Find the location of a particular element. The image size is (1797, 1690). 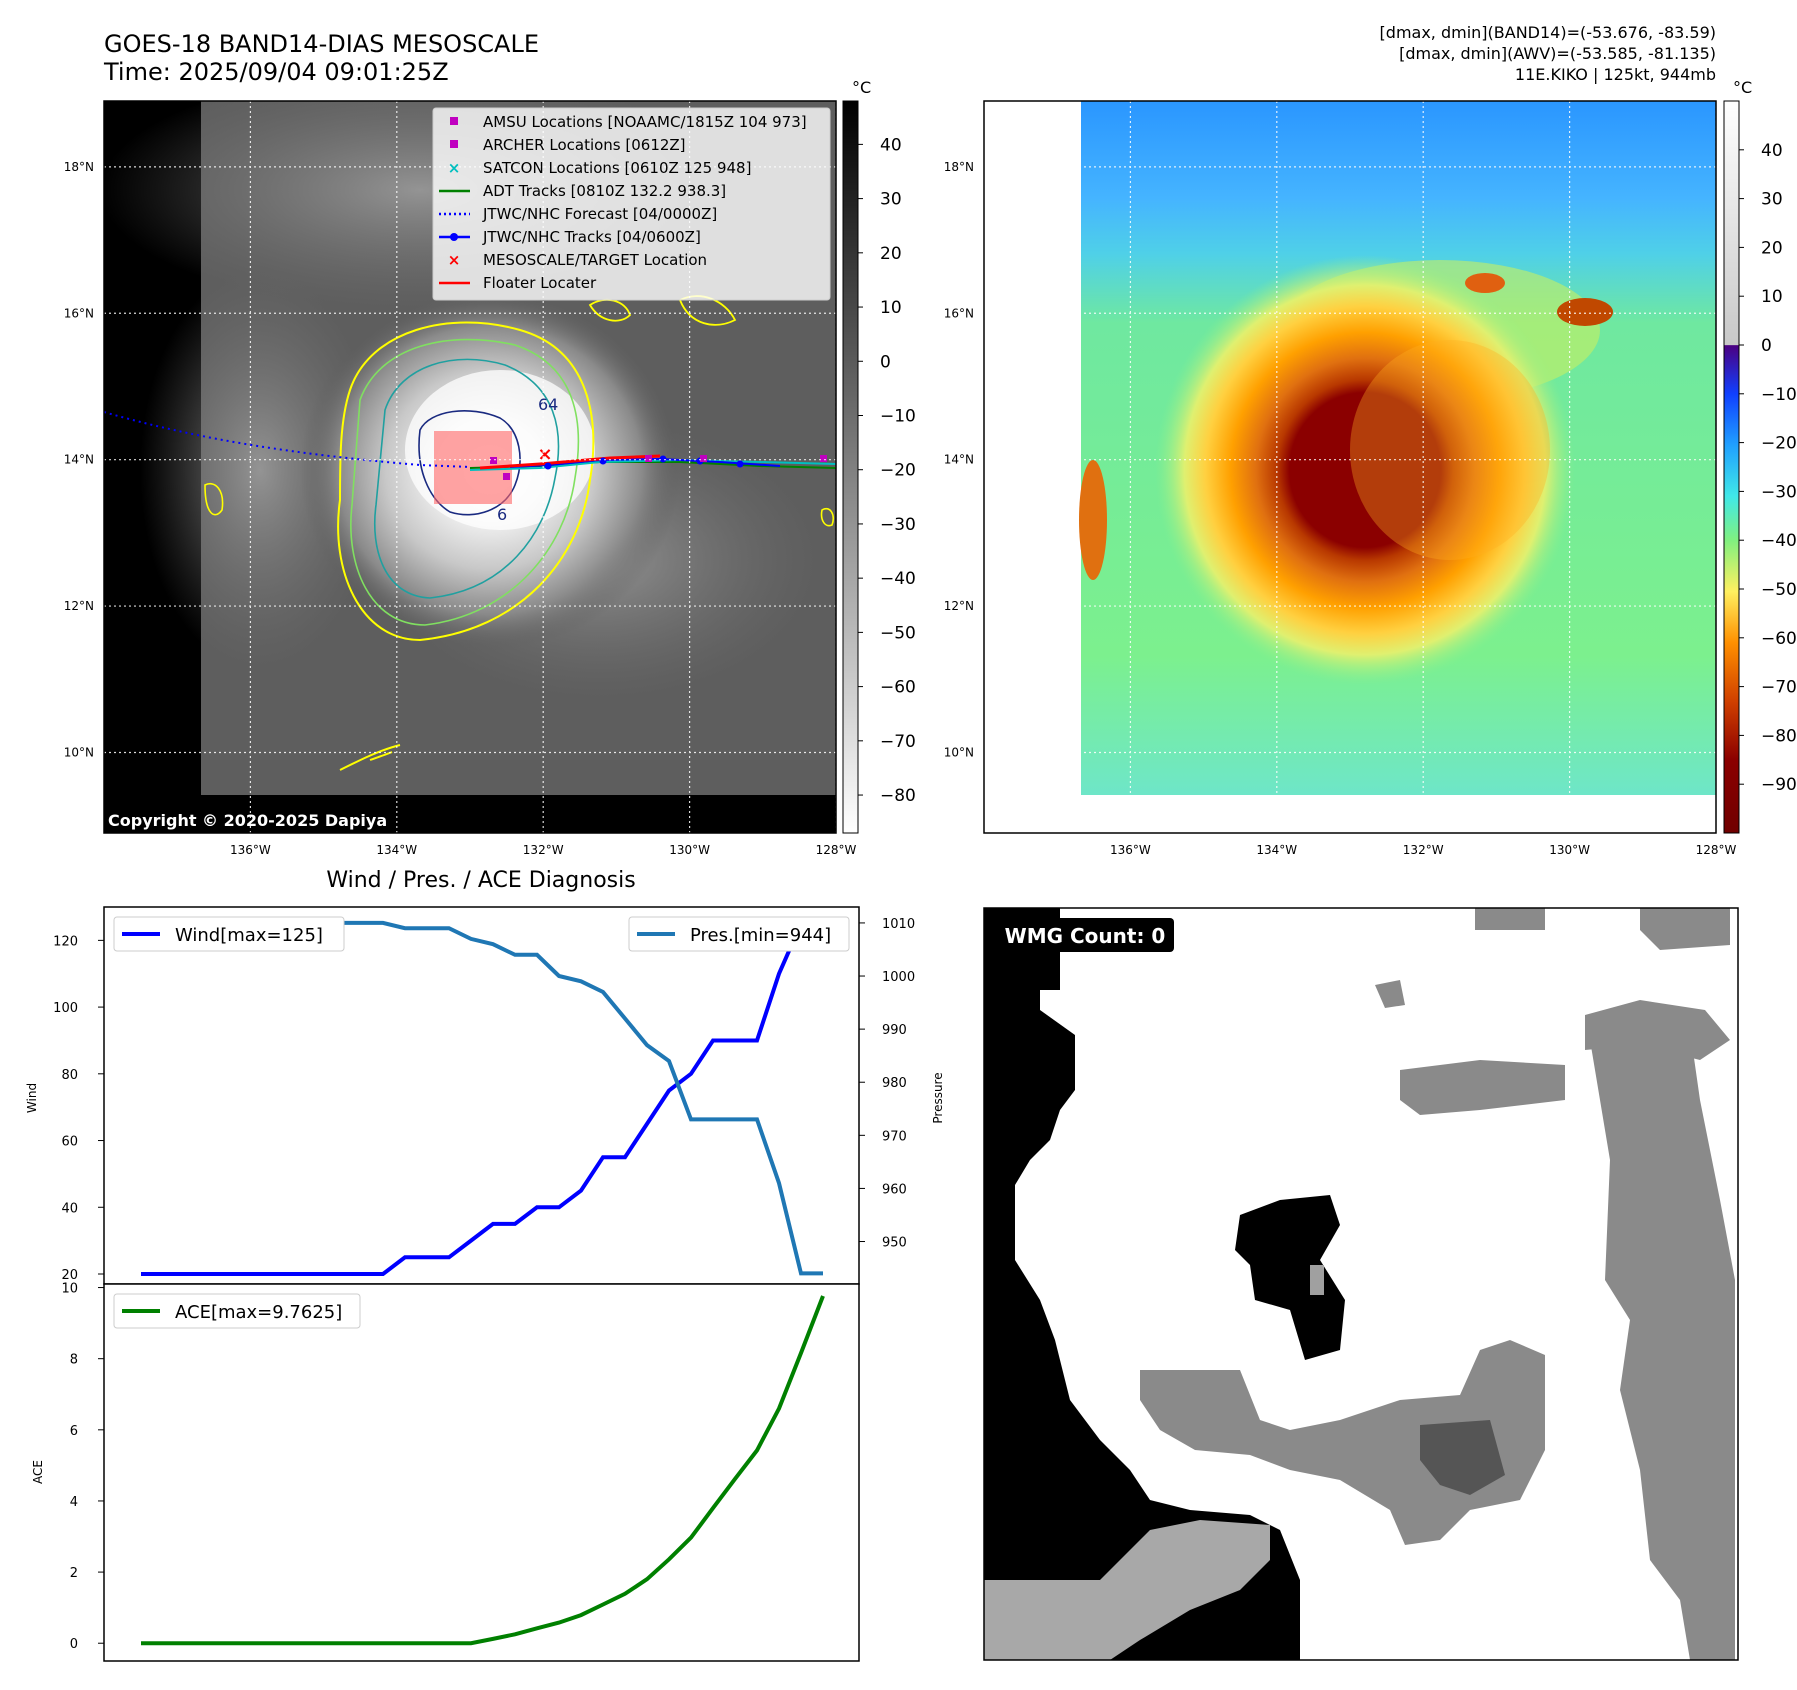

legend-item: JTWC/NHC Forecast [04/0000Z] is located at coordinates (578, 214).